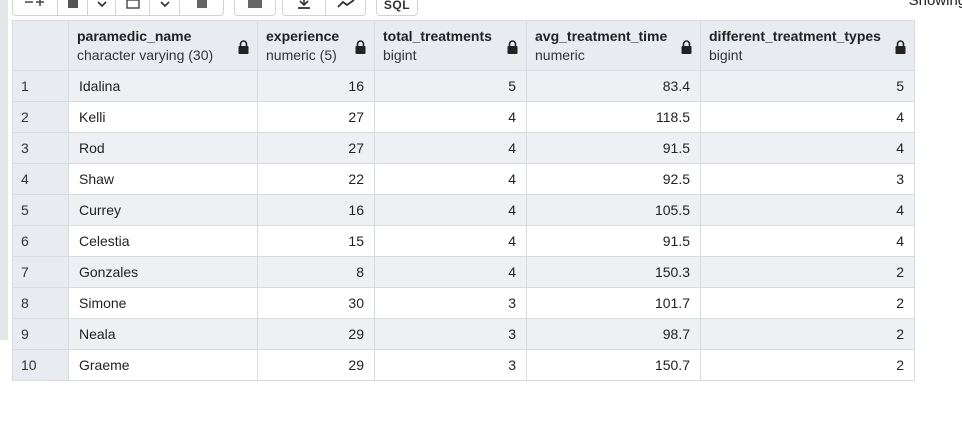  I want to click on add-row-button, so click(35, 7).